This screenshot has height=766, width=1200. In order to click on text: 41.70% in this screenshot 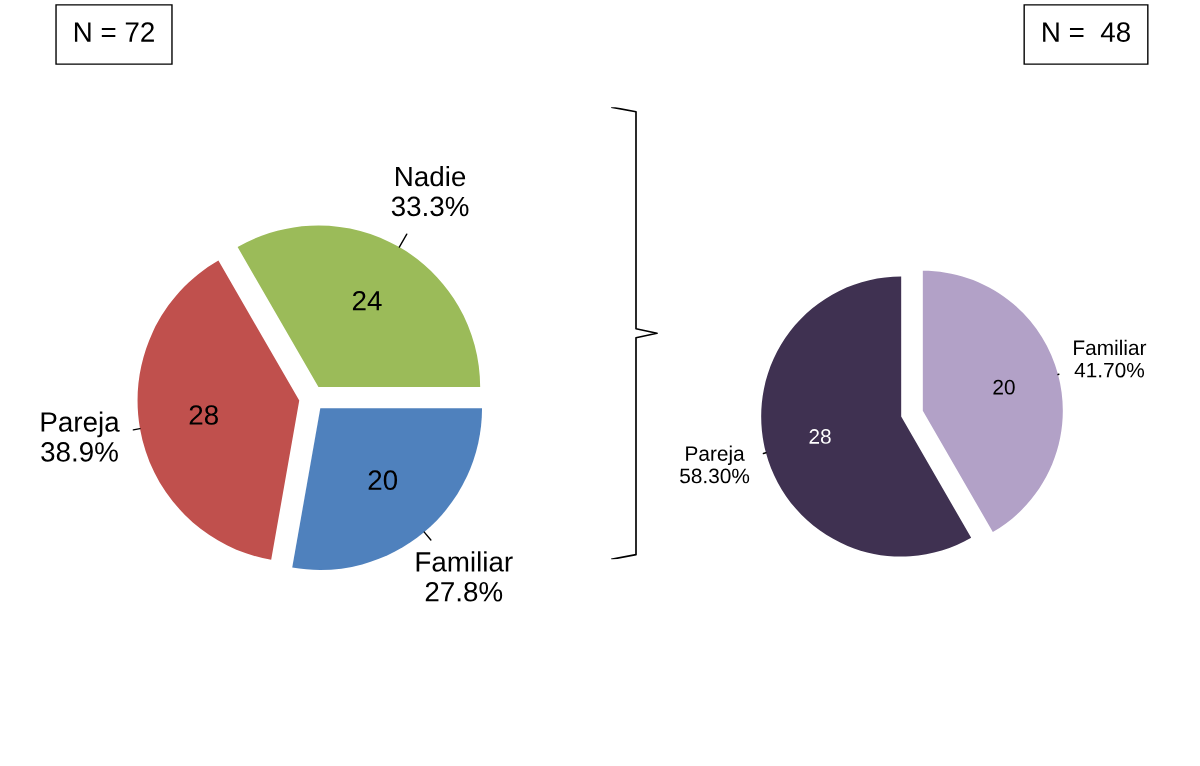, I will do `click(1109, 370)`.